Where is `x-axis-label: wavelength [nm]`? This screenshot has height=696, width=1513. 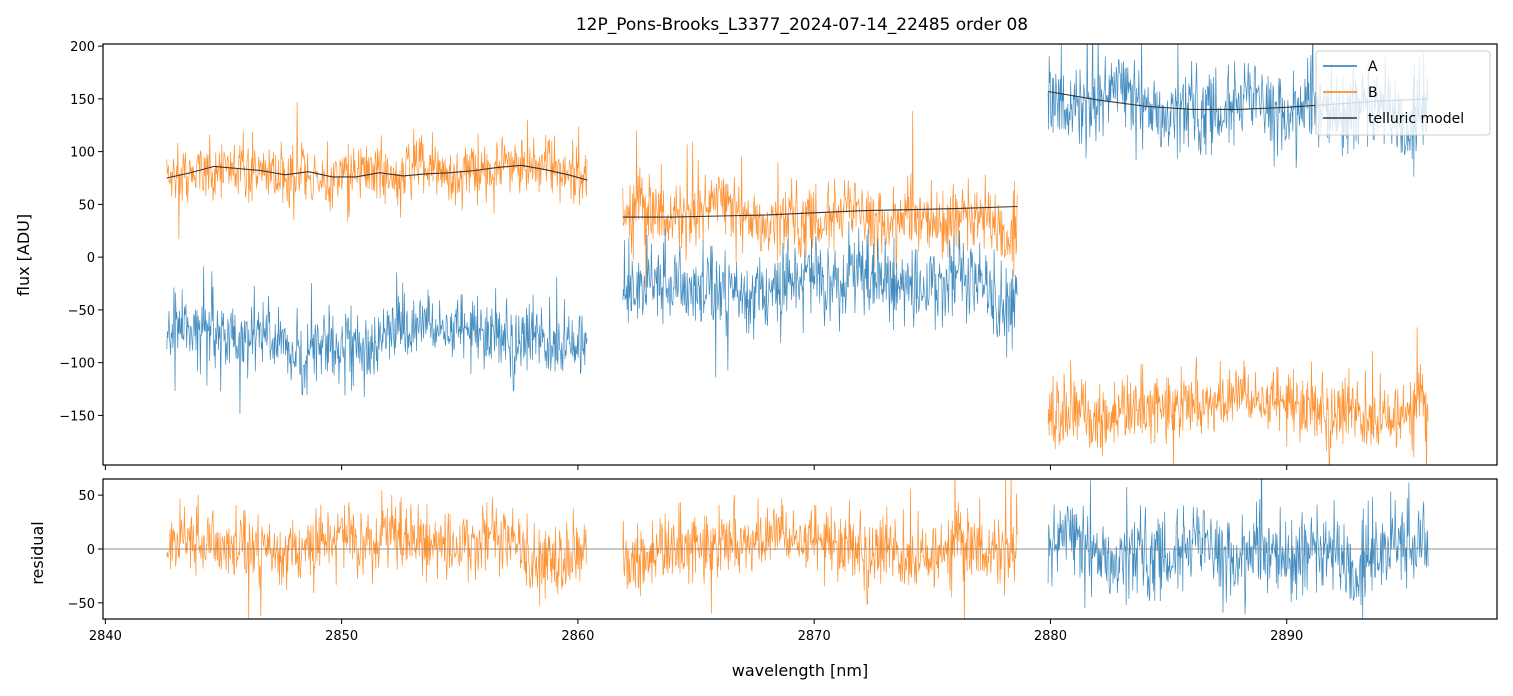
x-axis-label: wavelength [nm] is located at coordinates (800, 670).